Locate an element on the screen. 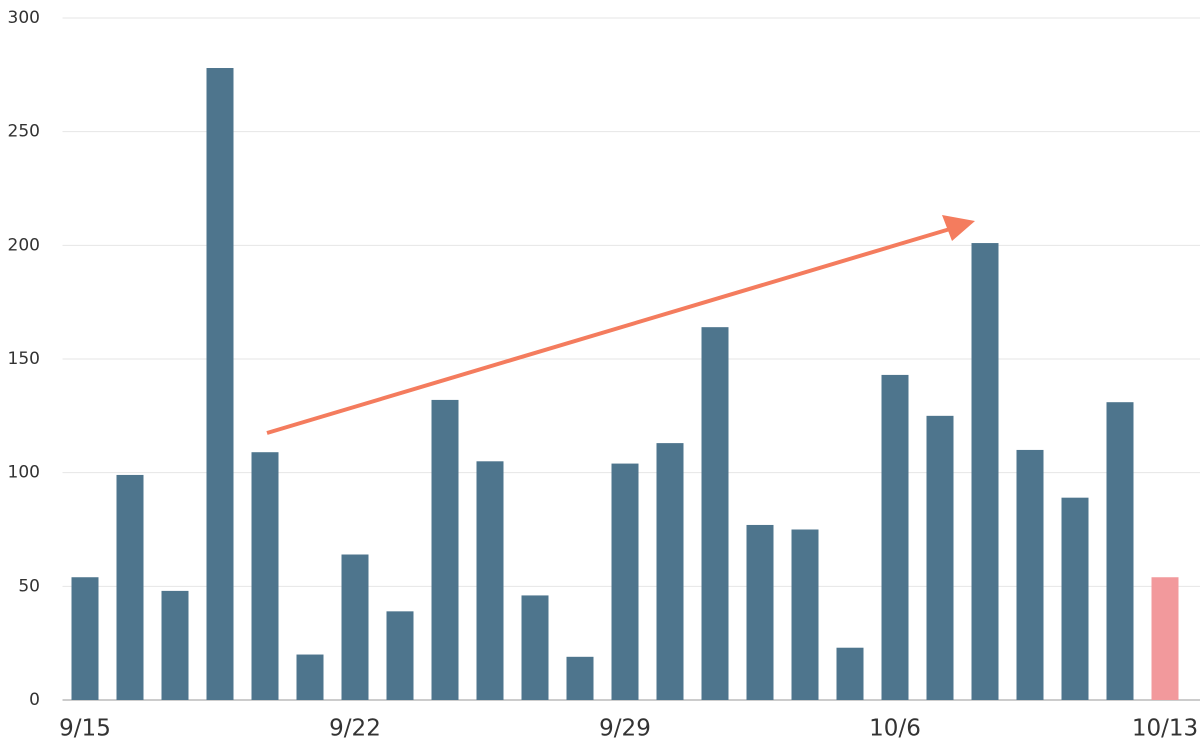 The height and width of the screenshot is (748, 1200). y-tick-label: 100 is located at coordinates (24, 473).